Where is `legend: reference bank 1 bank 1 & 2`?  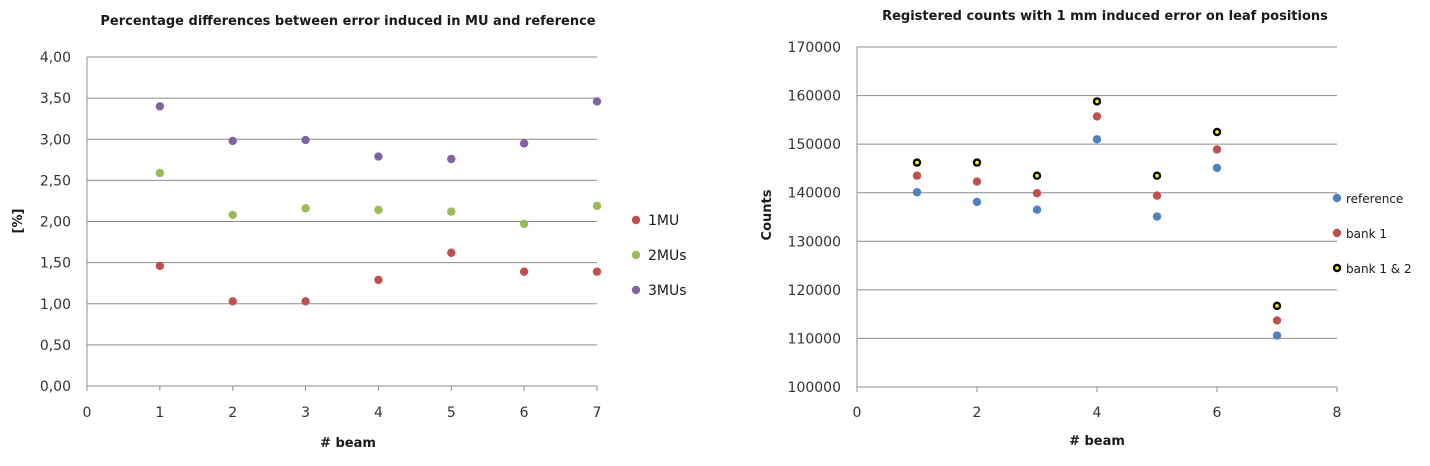
legend: reference bank 1 bank 1 & 2 is located at coordinates (1372, 234).